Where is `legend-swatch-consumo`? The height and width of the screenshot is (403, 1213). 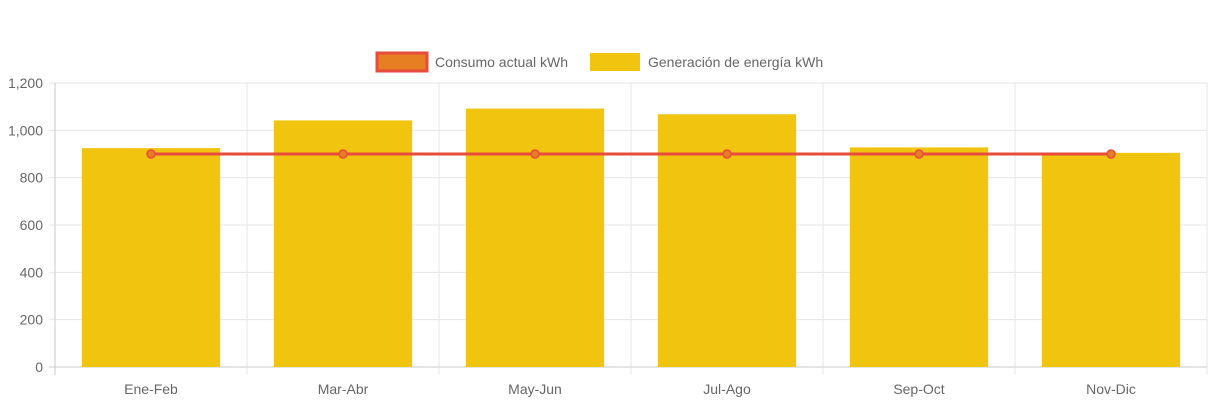
legend-swatch-consumo is located at coordinates (402, 62).